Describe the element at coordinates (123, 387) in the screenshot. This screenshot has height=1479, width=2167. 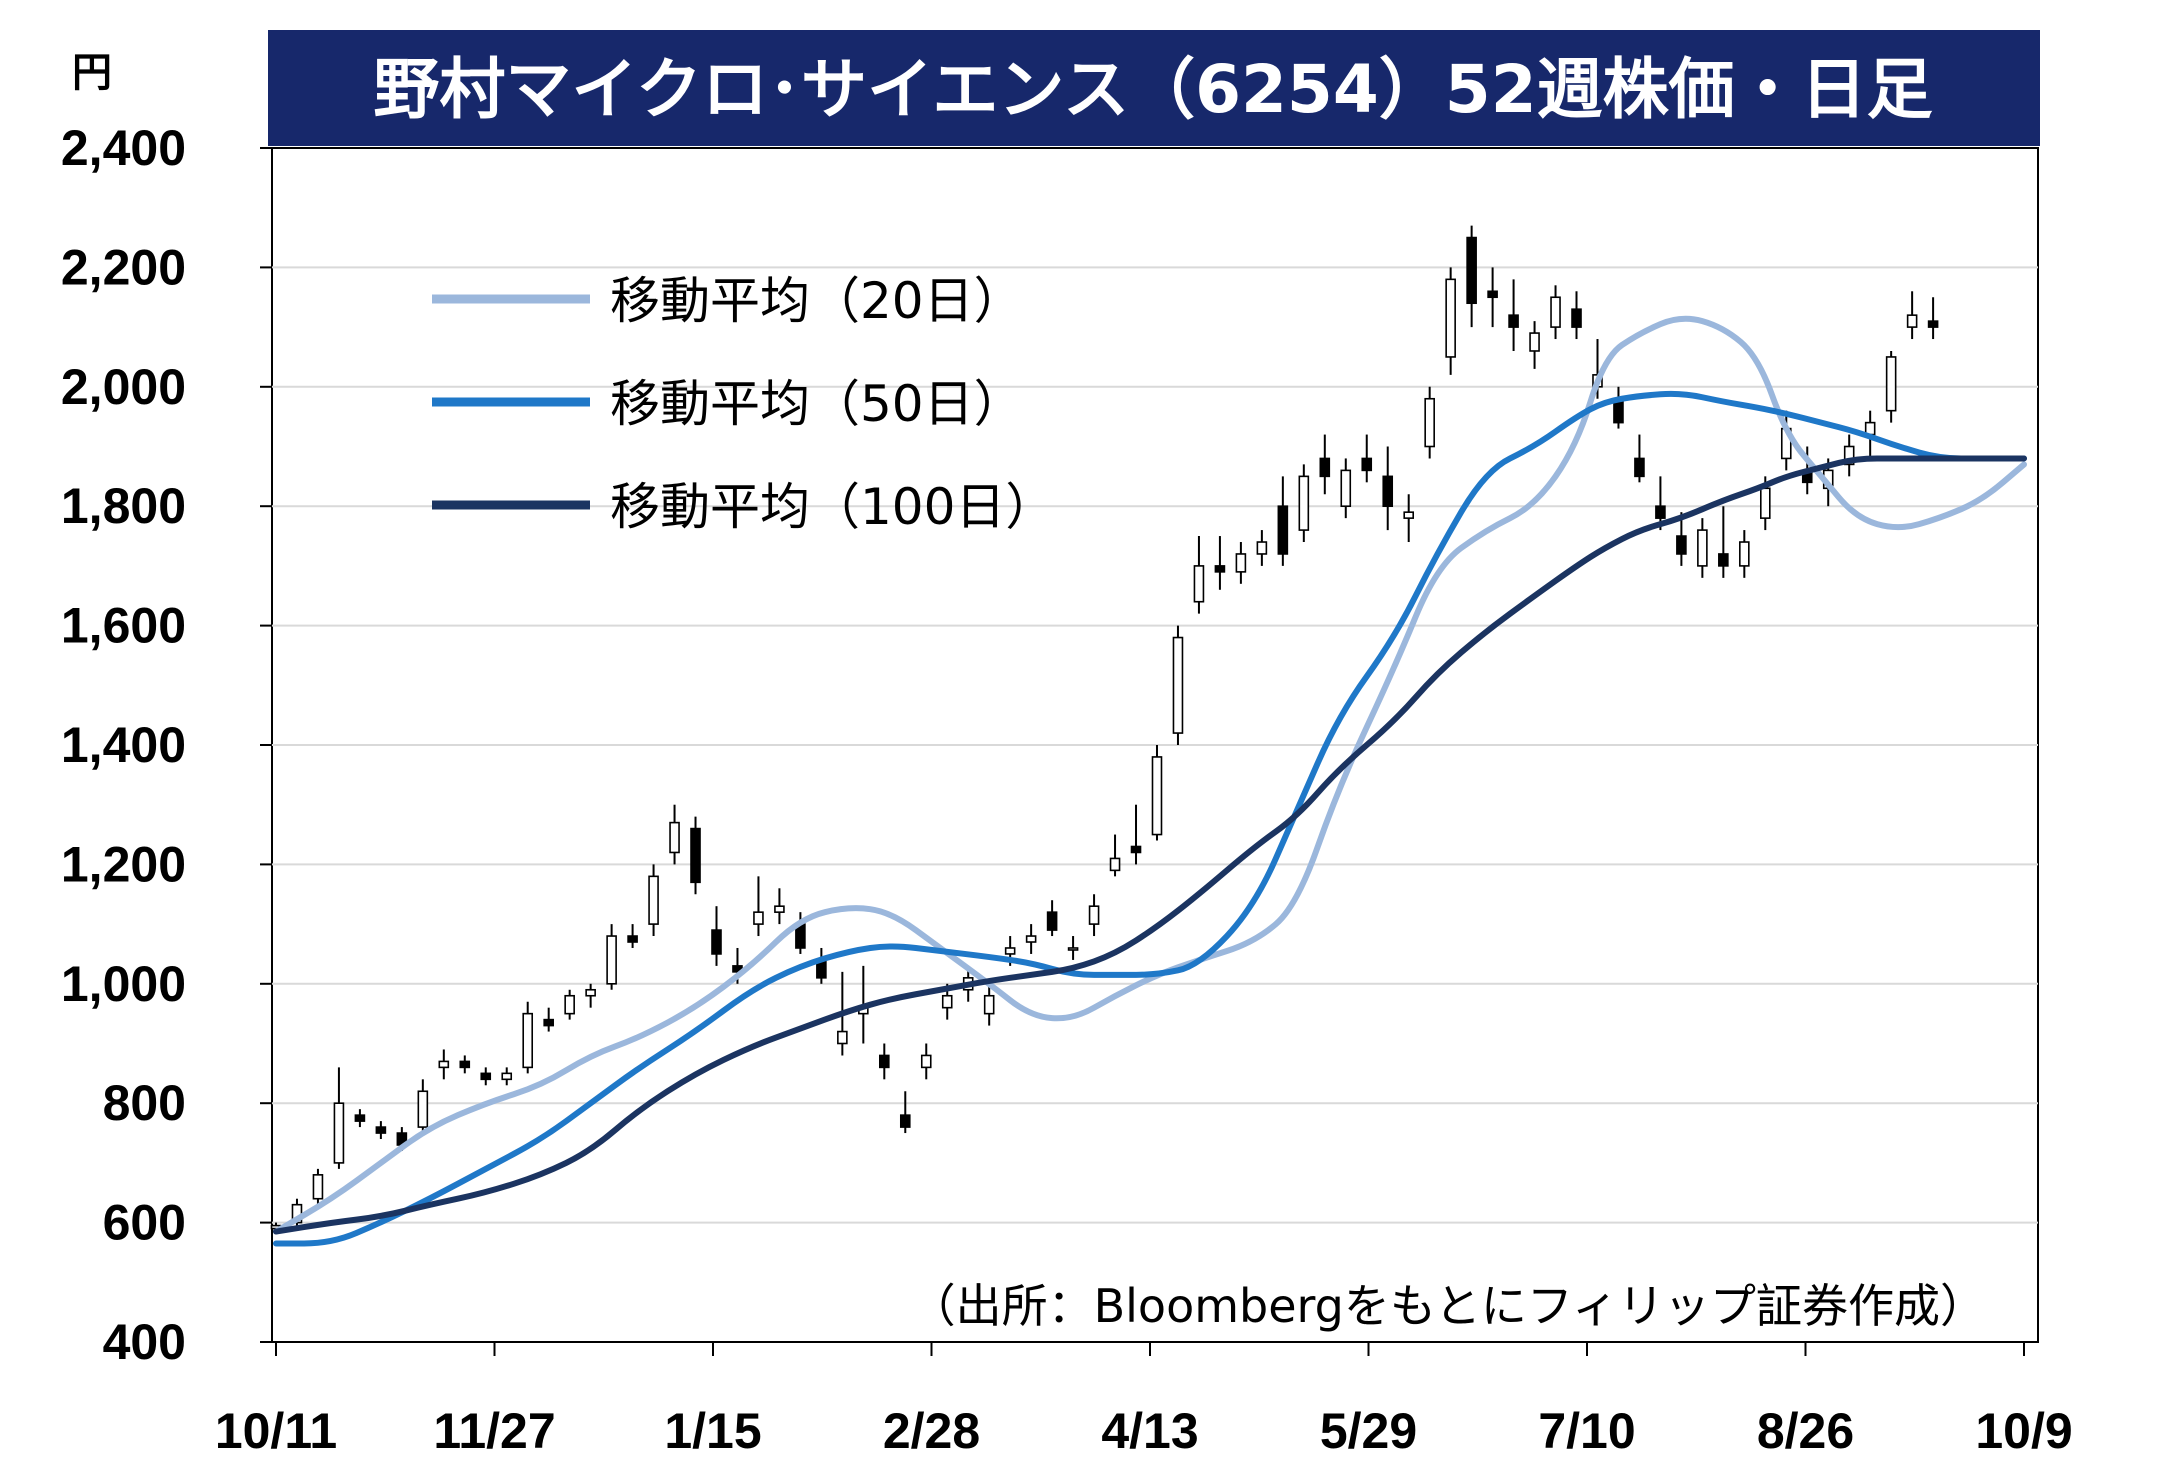
I see `y-tick-label: 2,000` at that location.